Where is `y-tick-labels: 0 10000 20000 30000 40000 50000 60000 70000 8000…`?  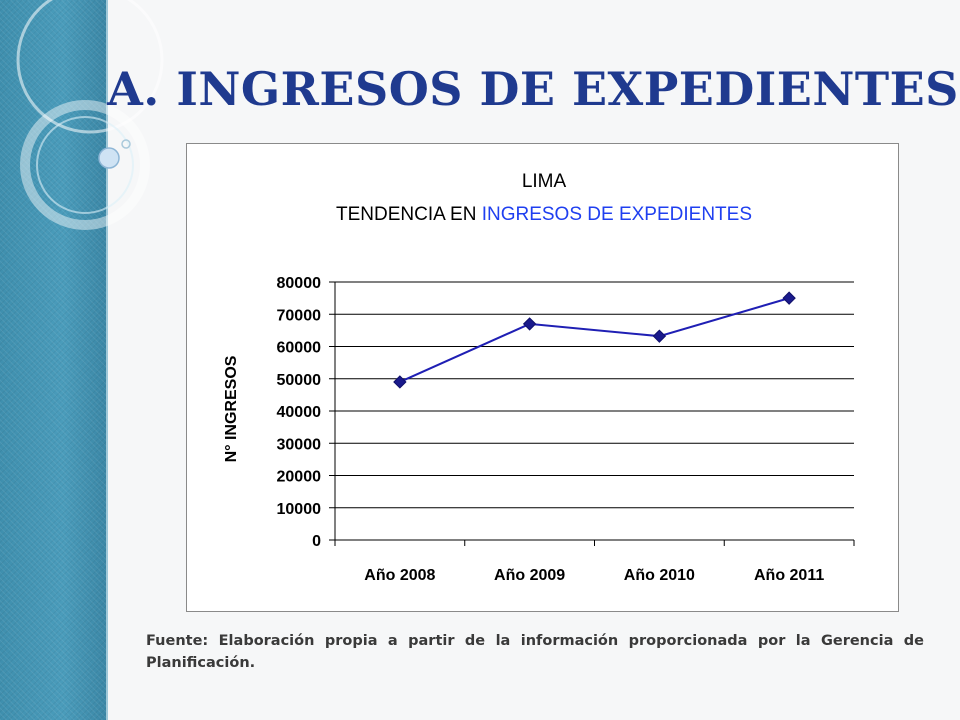 y-tick-labels: 0 10000 20000 30000 40000 50000 60000 70000 8000… is located at coordinates (299, 412).